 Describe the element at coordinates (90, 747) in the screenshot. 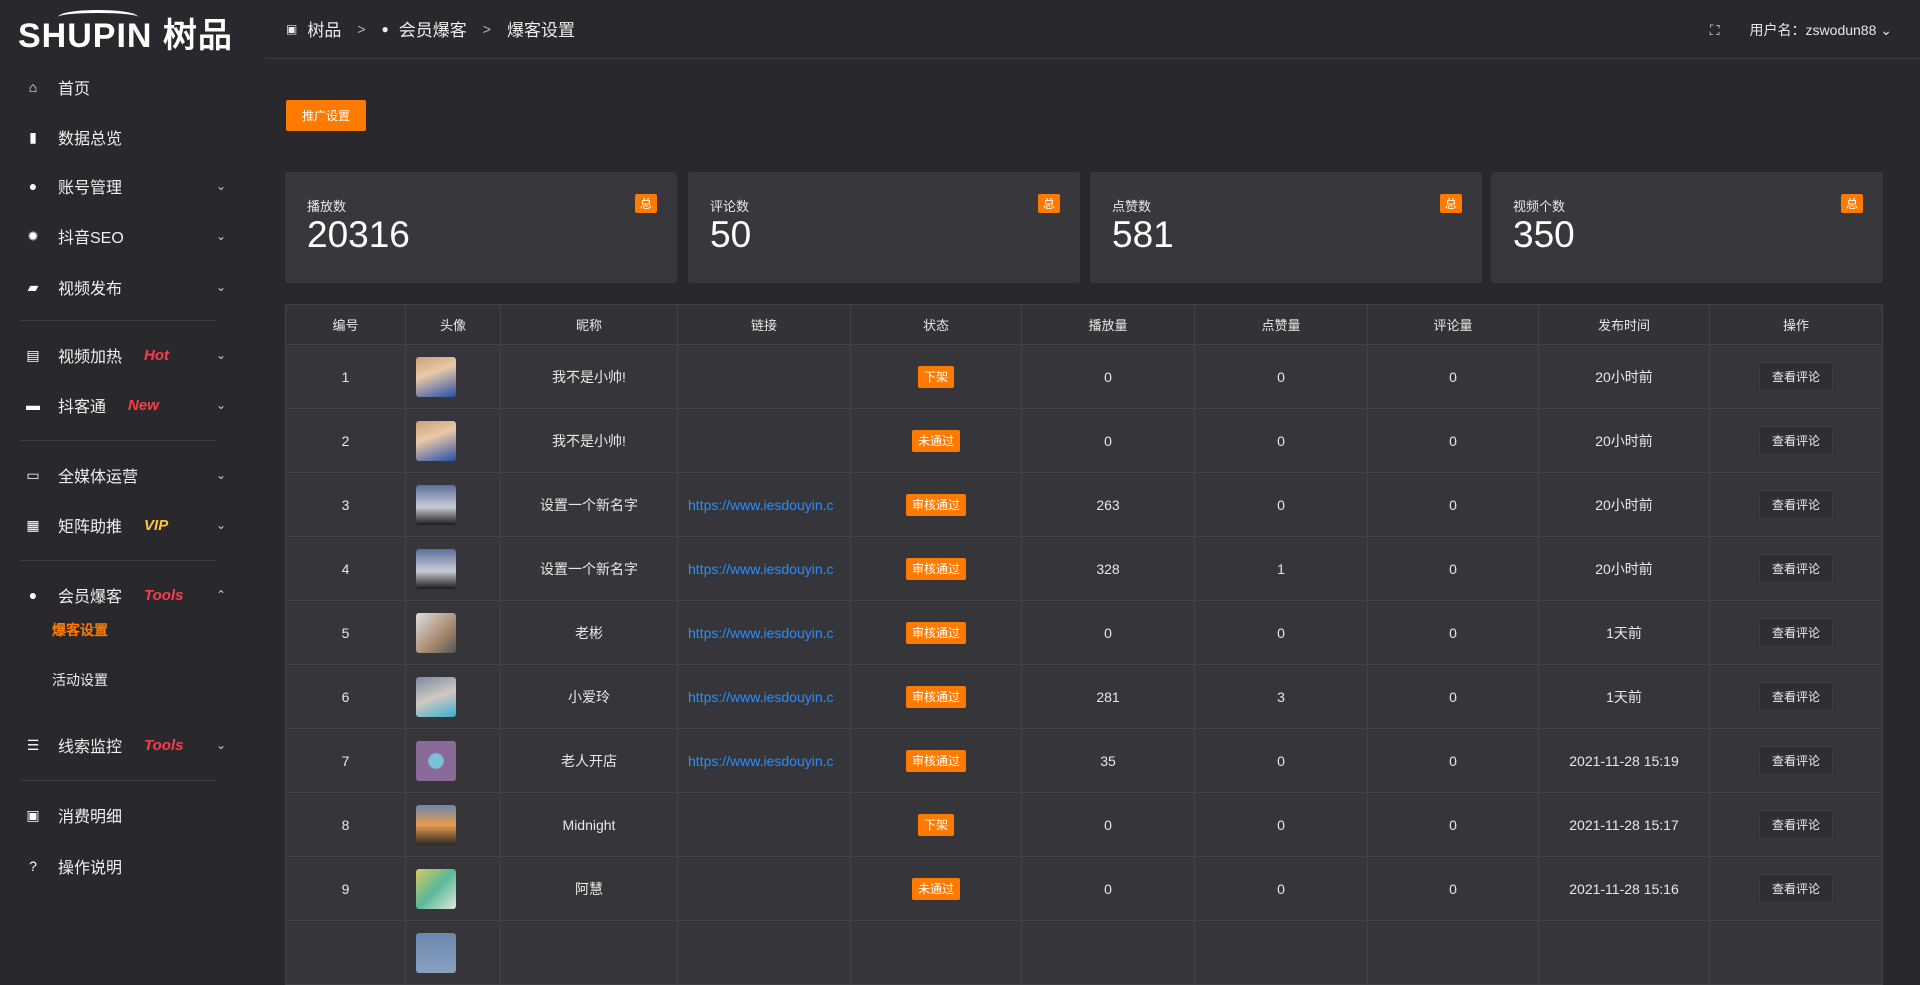

I see `sidebar-item-label: 线索监控` at that location.